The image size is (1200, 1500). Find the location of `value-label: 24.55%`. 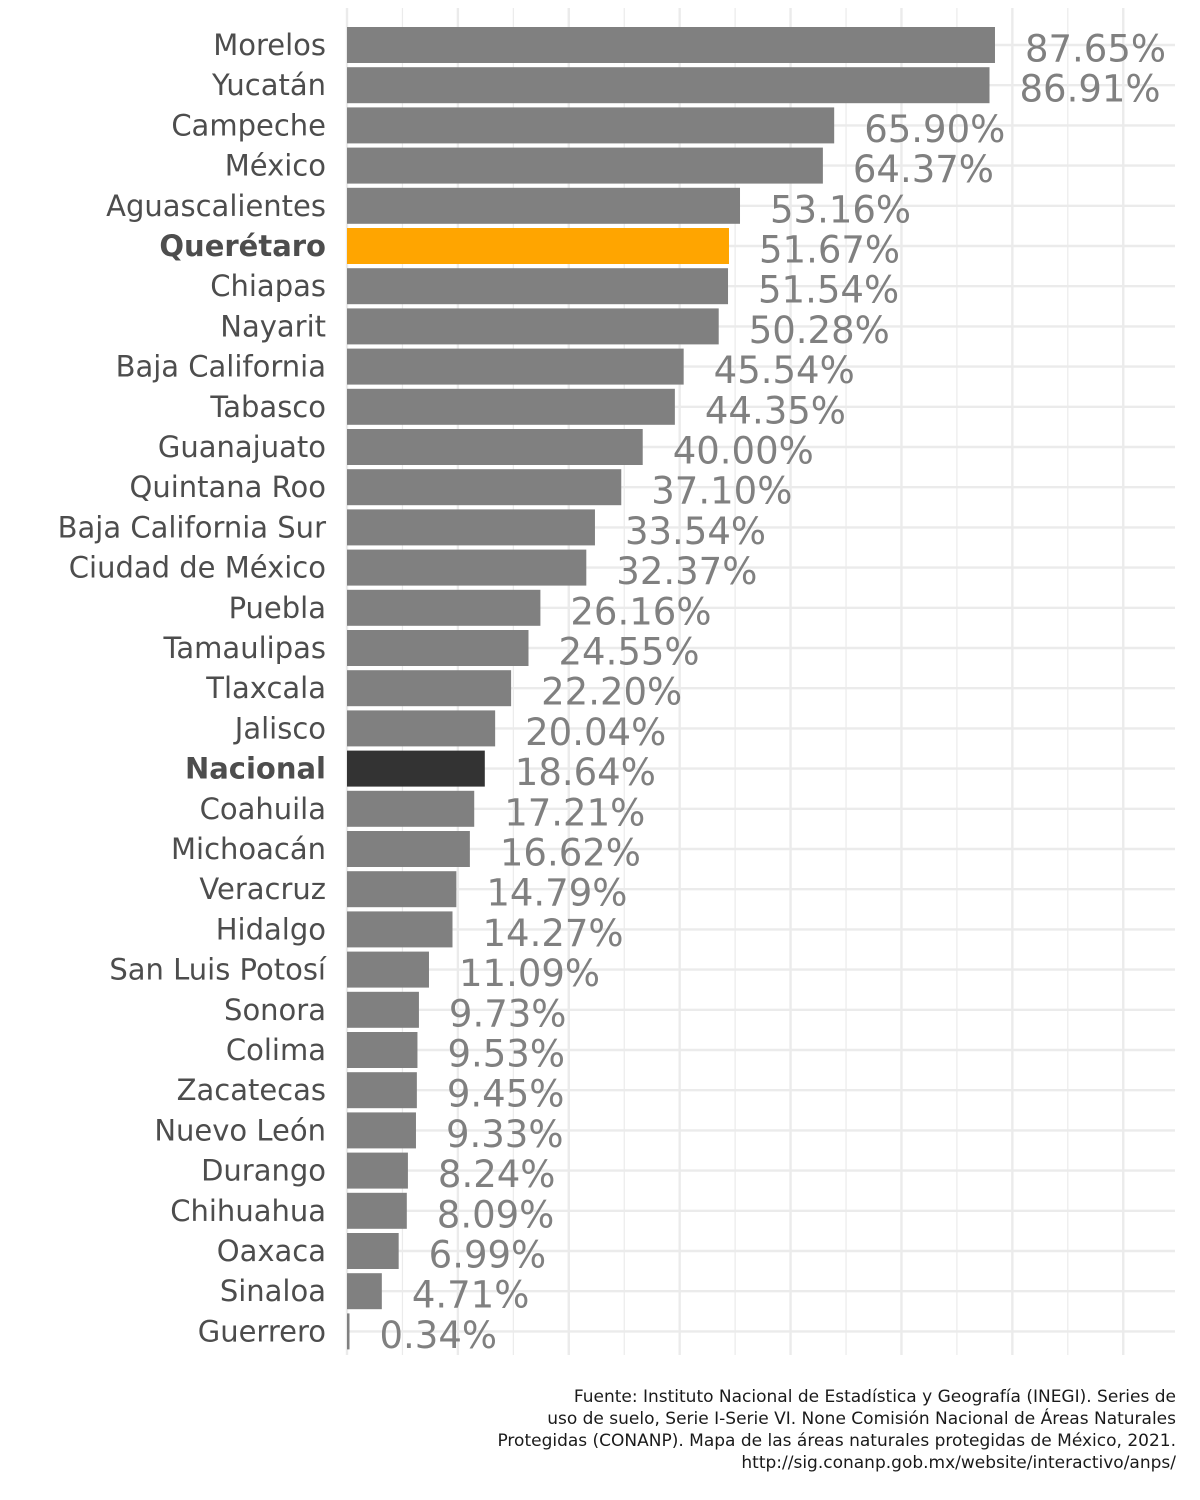

value-label: 24.55% is located at coordinates (628, 652).